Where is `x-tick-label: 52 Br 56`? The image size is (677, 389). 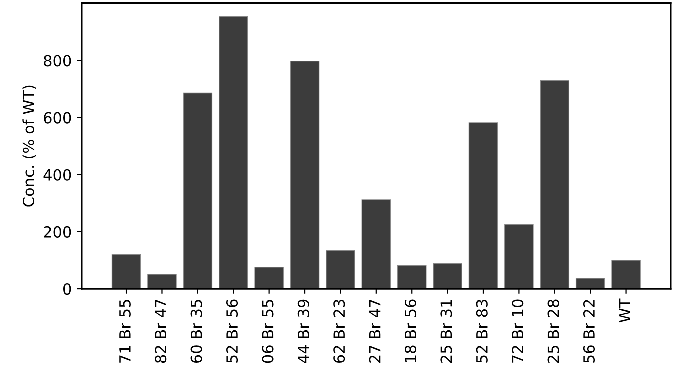 x-tick-label: 52 Br 56 is located at coordinates (232, 331).